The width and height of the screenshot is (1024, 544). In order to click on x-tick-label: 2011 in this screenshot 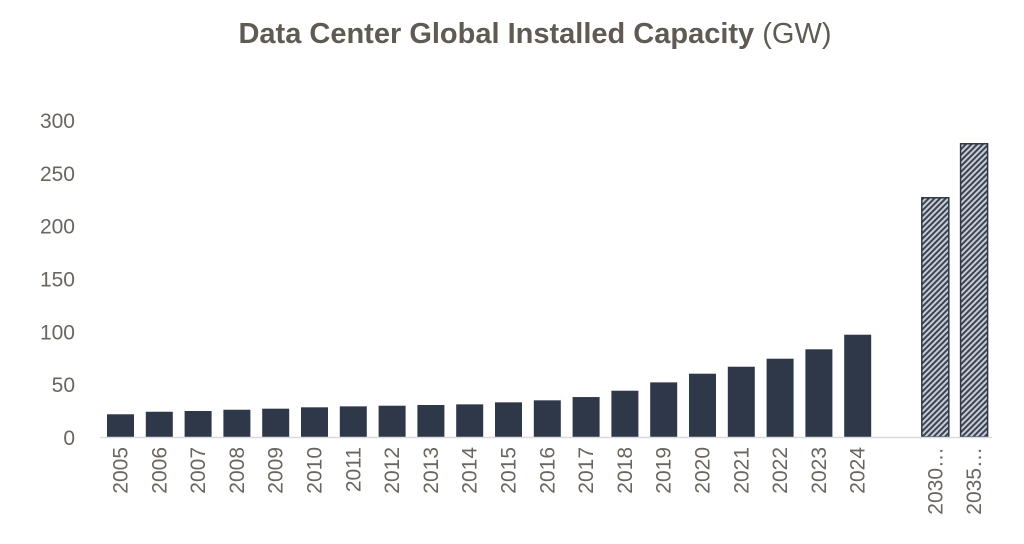, I will do `click(353, 469)`.